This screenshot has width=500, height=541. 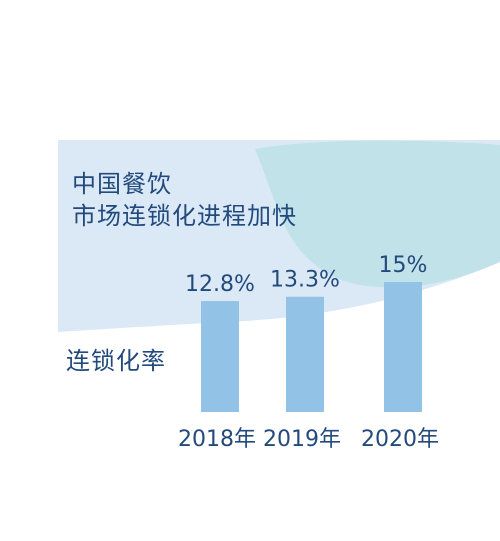 I want to click on chart-title-line-1: 中国餐饮, so click(x=122, y=184).